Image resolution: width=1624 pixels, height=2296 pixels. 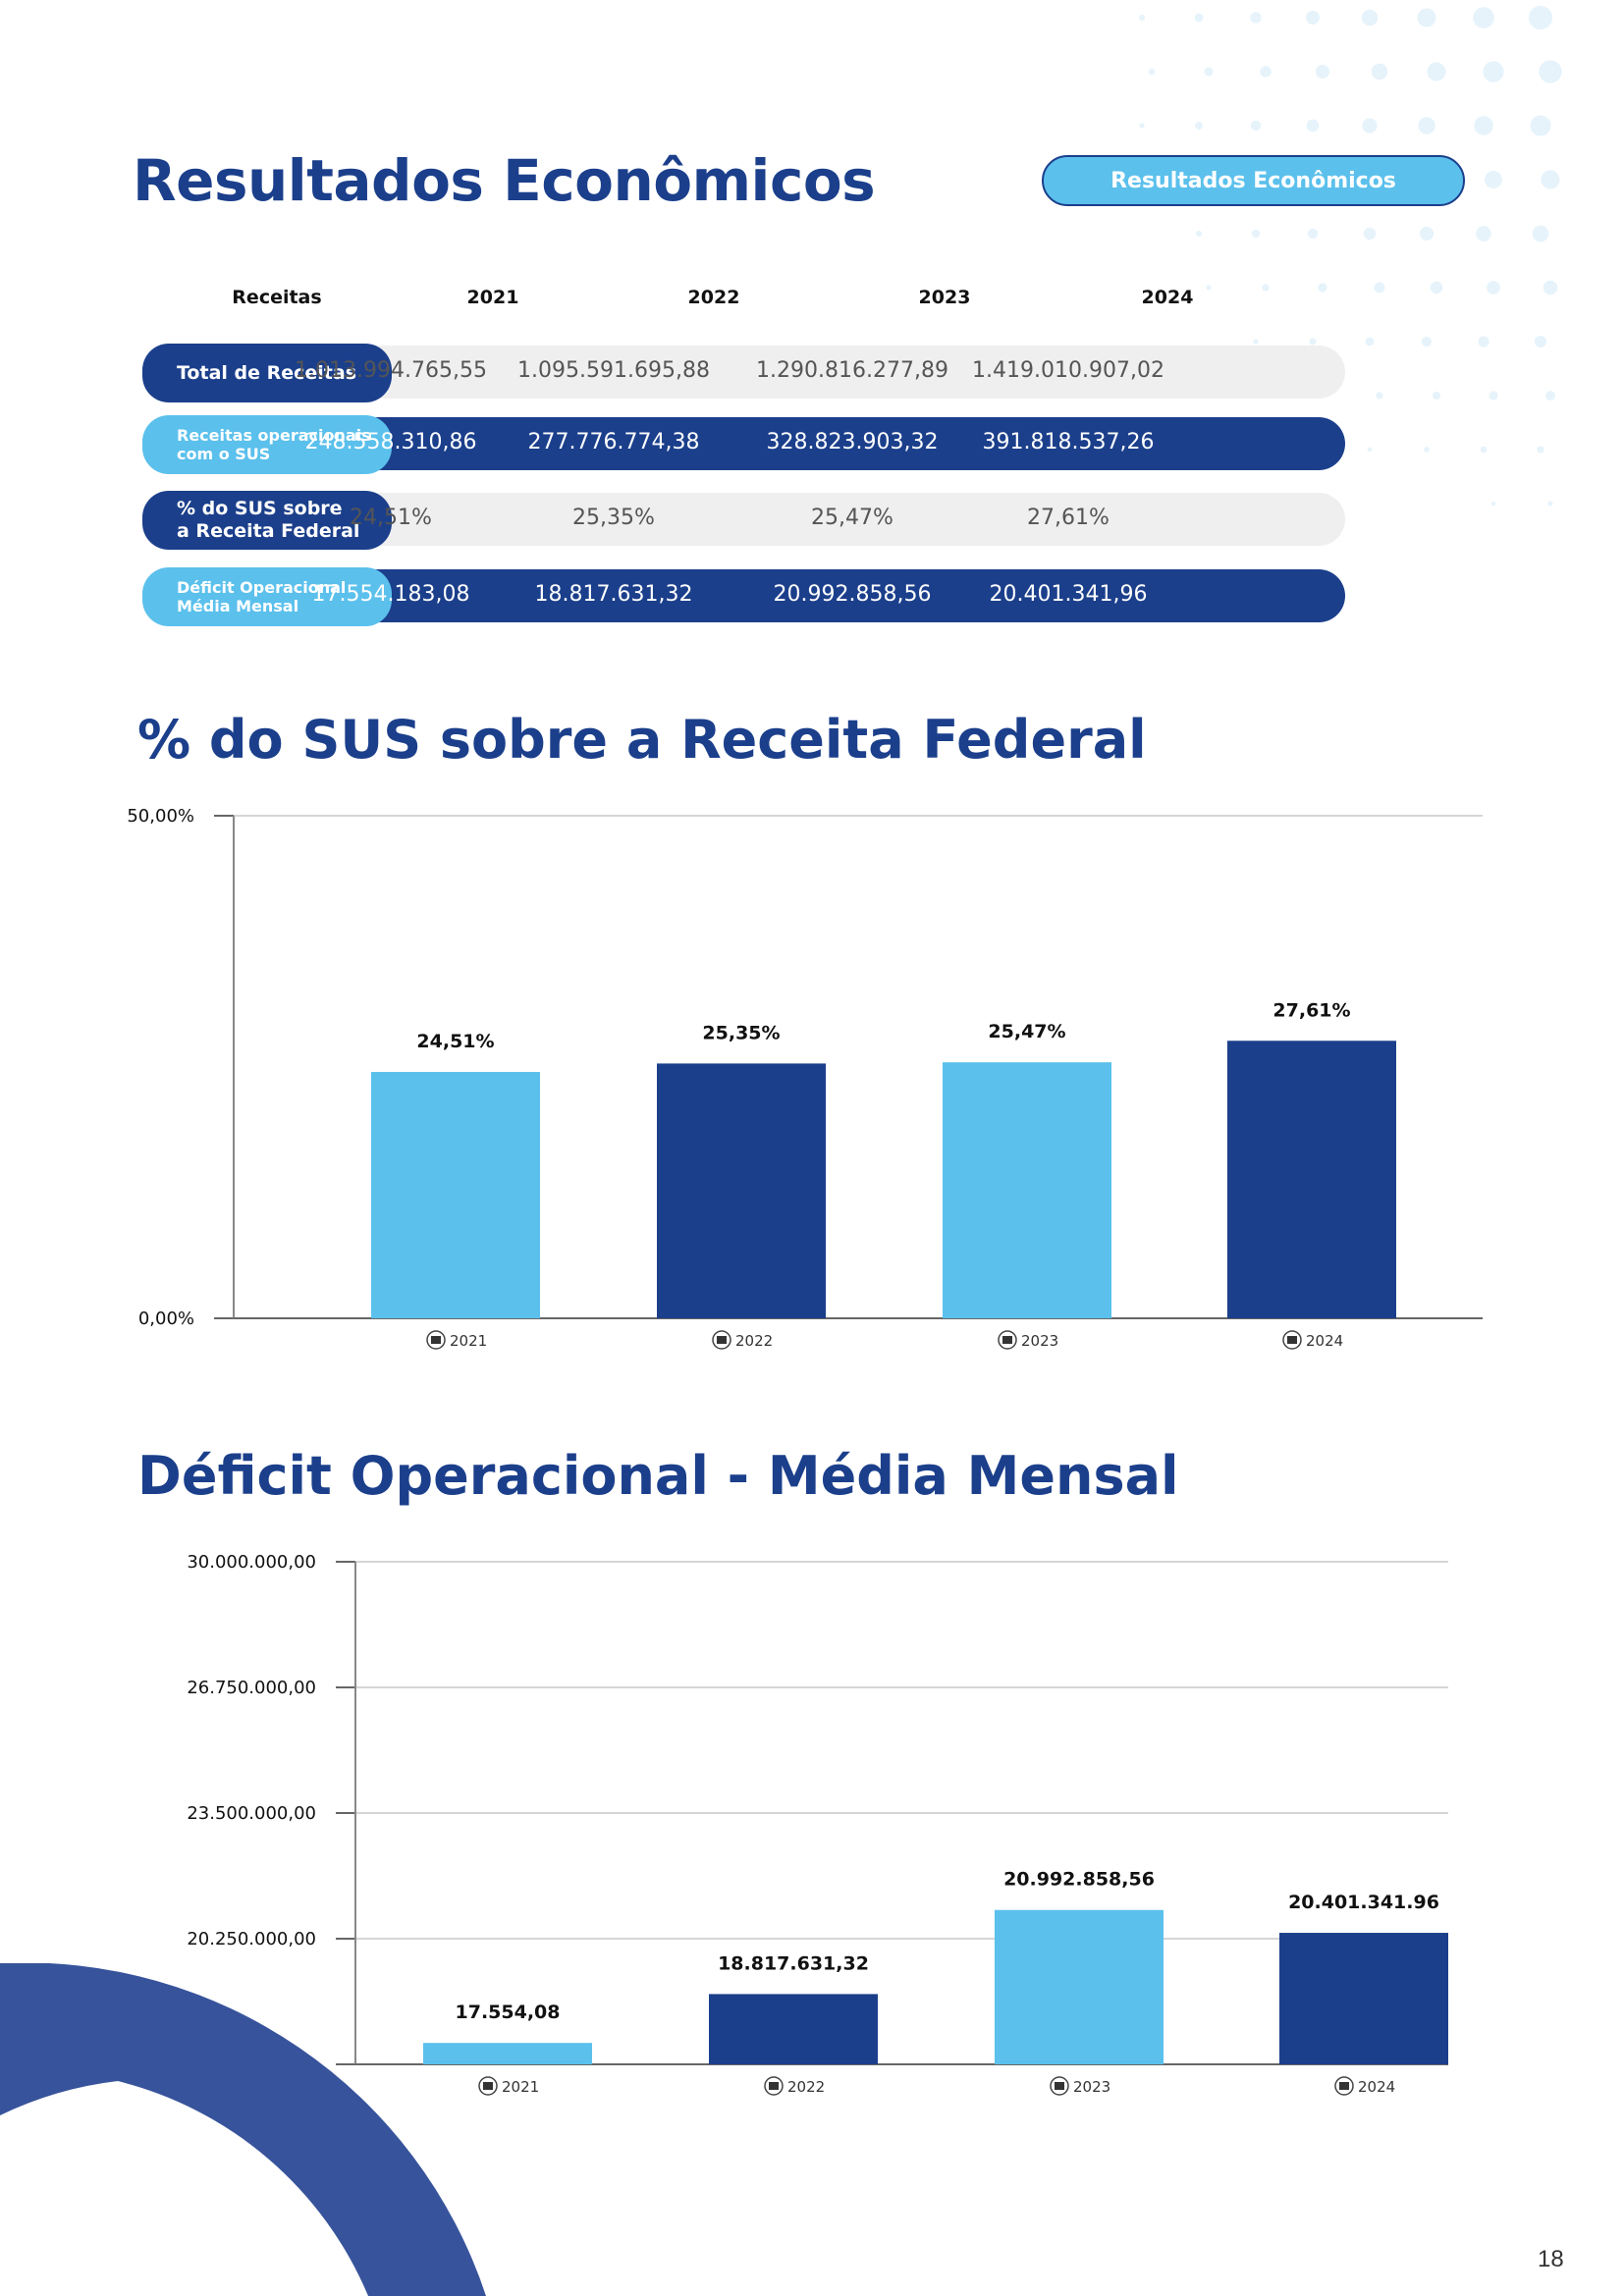 What do you see at coordinates (268, 531) in the screenshot?
I see `table-row-label-line: a Receita Federal` at bounding box center [268, 531].